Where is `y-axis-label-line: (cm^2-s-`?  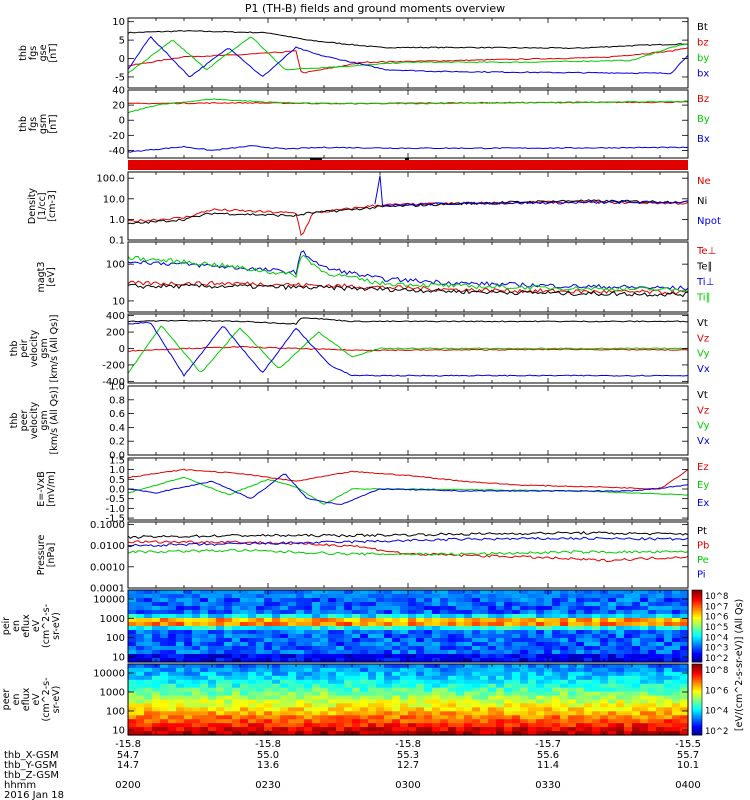
y-axis-label-line: (cm^2-s- is located at coordinates (46, 700).